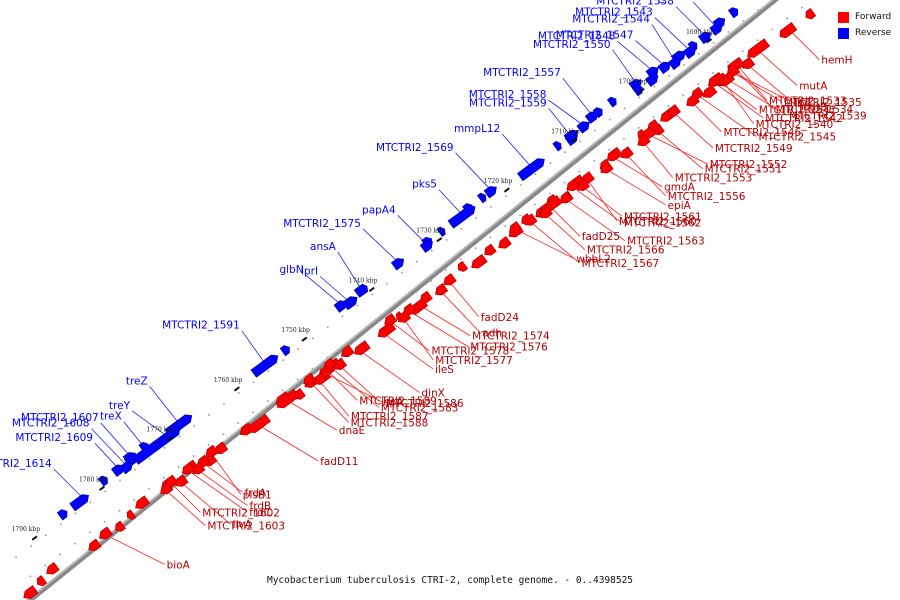  Describe the element at coordinates (815, 110) in the screenshot. I see `forward-gene-label: MTCTRI2_1534` at that location.